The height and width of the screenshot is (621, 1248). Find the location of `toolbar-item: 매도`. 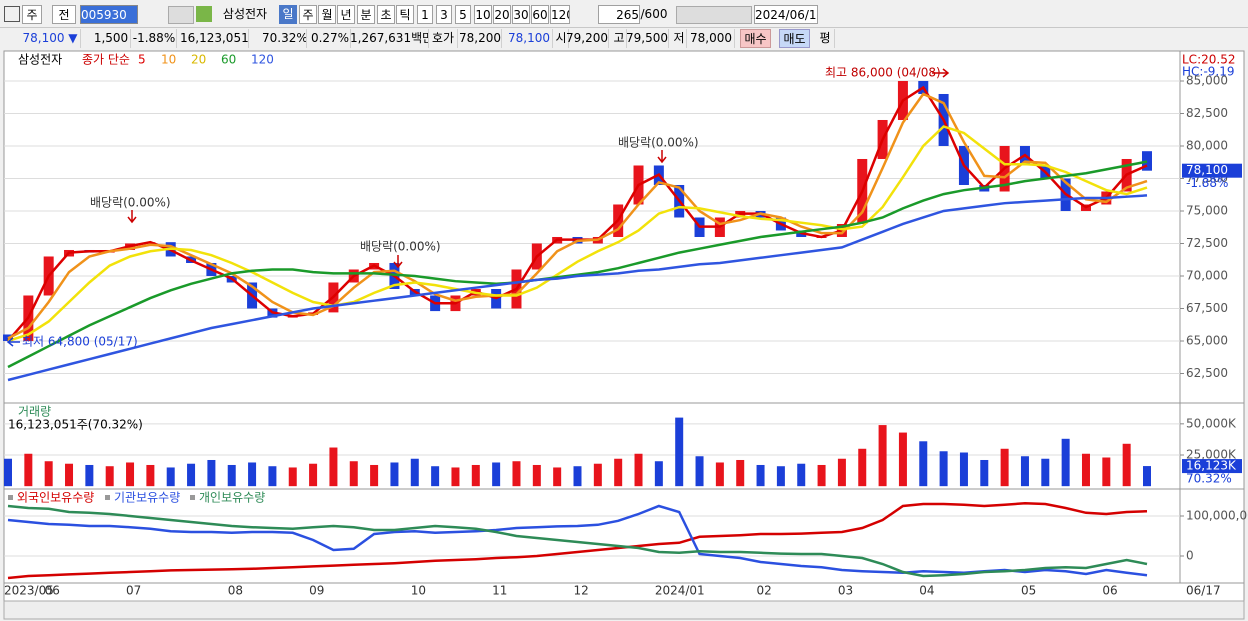

toolbar-item: 매도 is located at coordinates (794, 38).